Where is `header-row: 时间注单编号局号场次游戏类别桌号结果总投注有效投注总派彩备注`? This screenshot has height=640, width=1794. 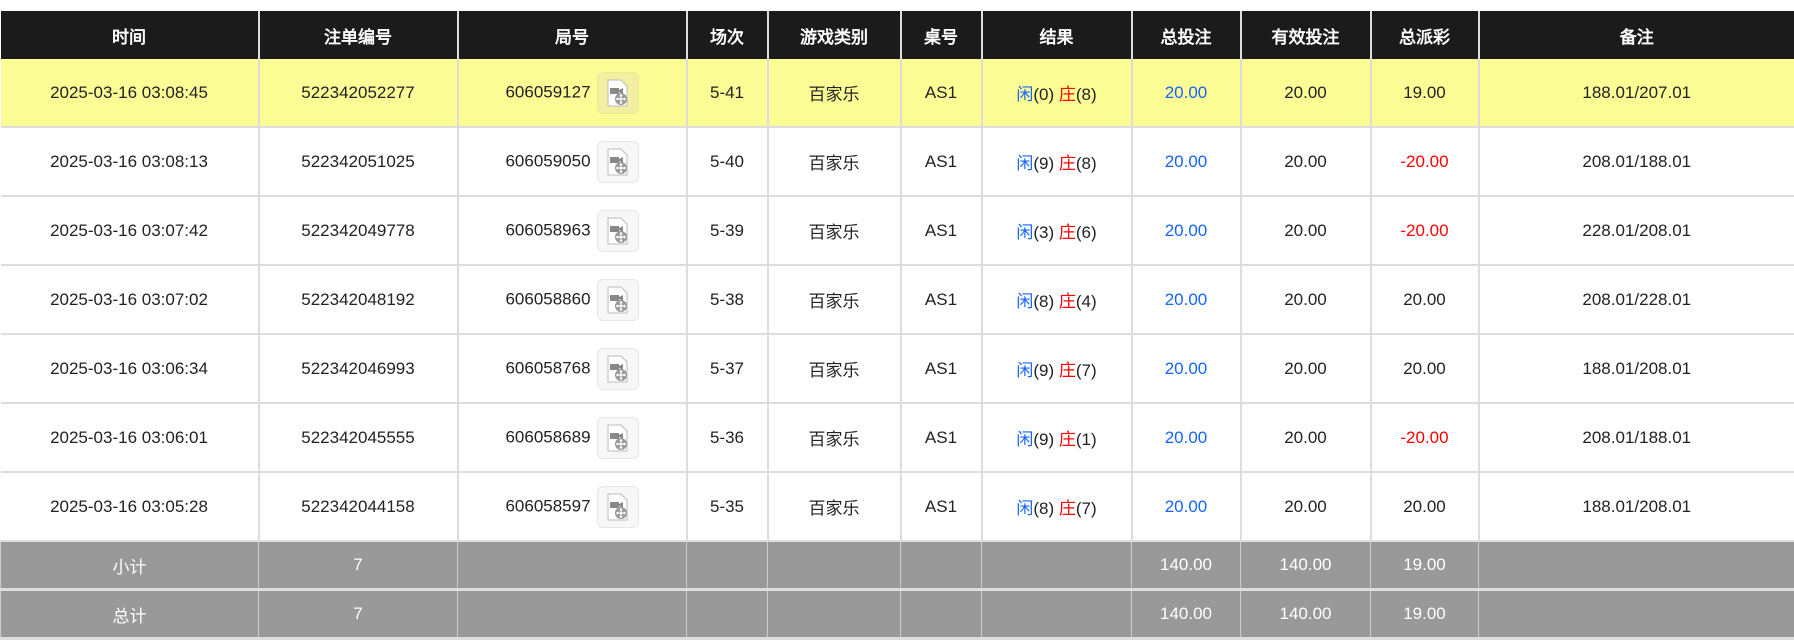 header-row: 时间注单编号局号场次游戏类别桌号结果总投注有效投注总派彩备注 is located at coordinates (897, 35).